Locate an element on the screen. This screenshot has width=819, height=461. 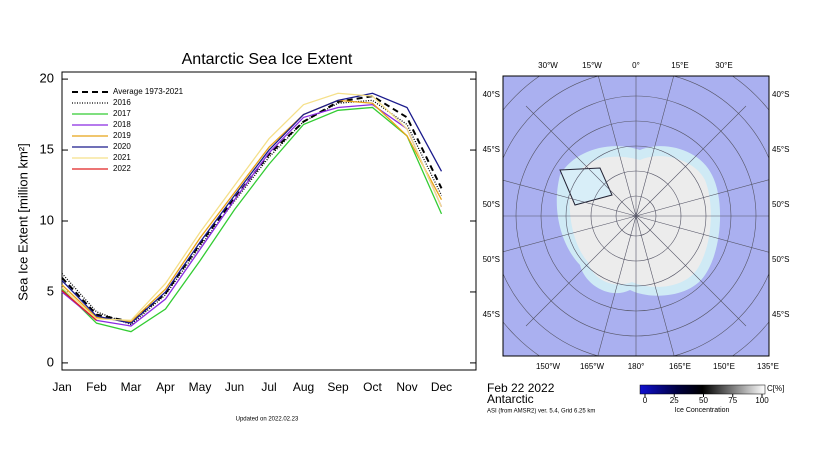
legend-label: 2018 is located at coordinates (122, 124).